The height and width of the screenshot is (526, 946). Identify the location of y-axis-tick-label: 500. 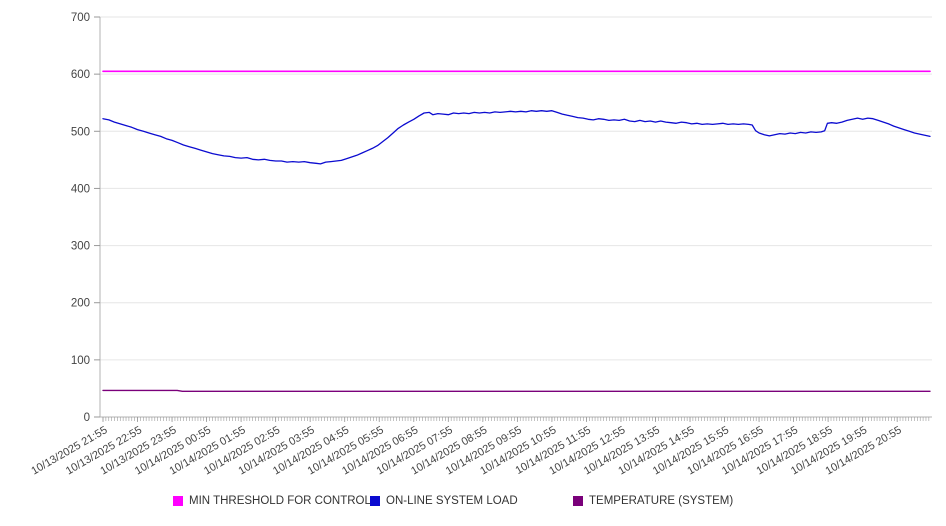
(80, 132).